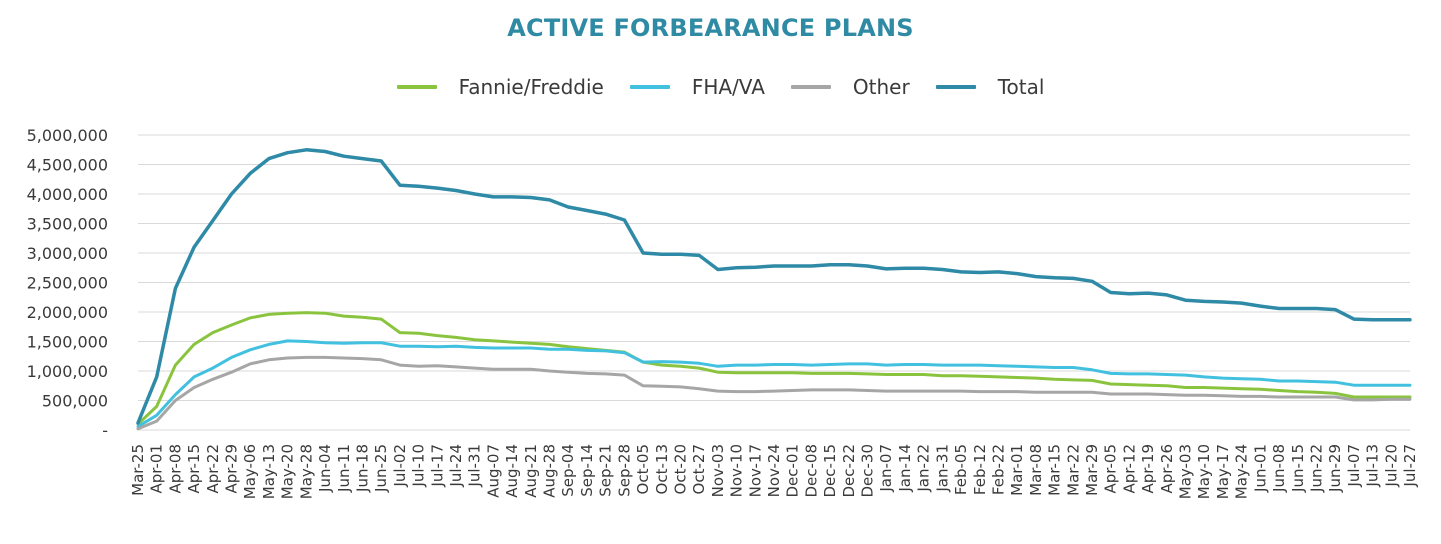  Describe the element at coordinates (1391, 466) in the screenshot. I see `x-tick-label: Jul-20` at that location.